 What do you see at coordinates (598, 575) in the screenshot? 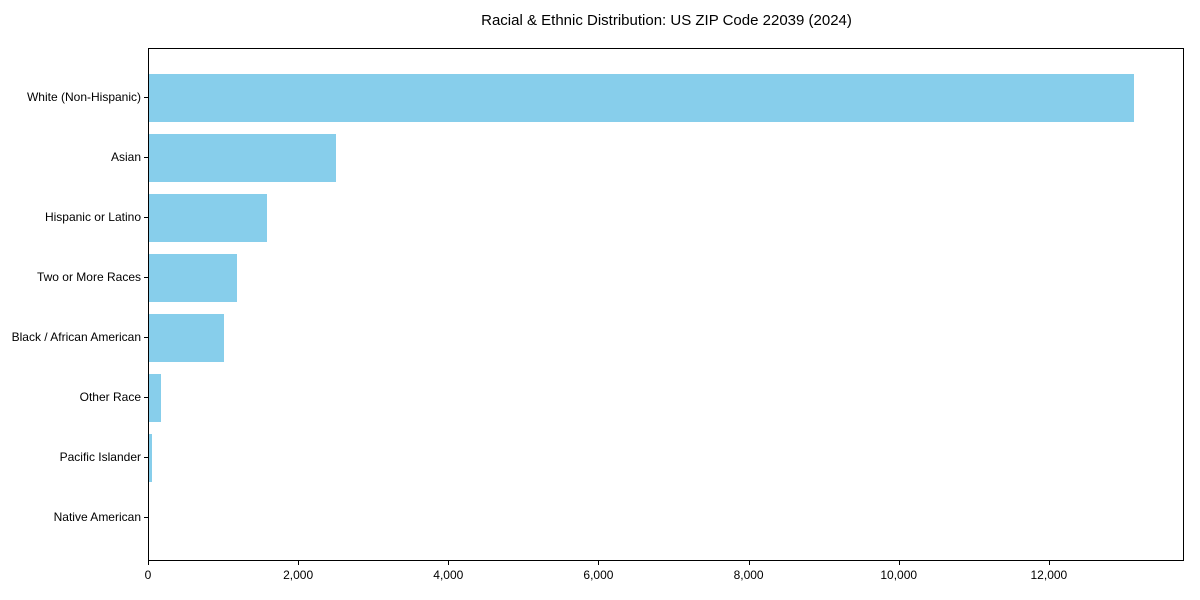
I see `x-tick-label-6000: 6,000` at bounding box center [598, 575].